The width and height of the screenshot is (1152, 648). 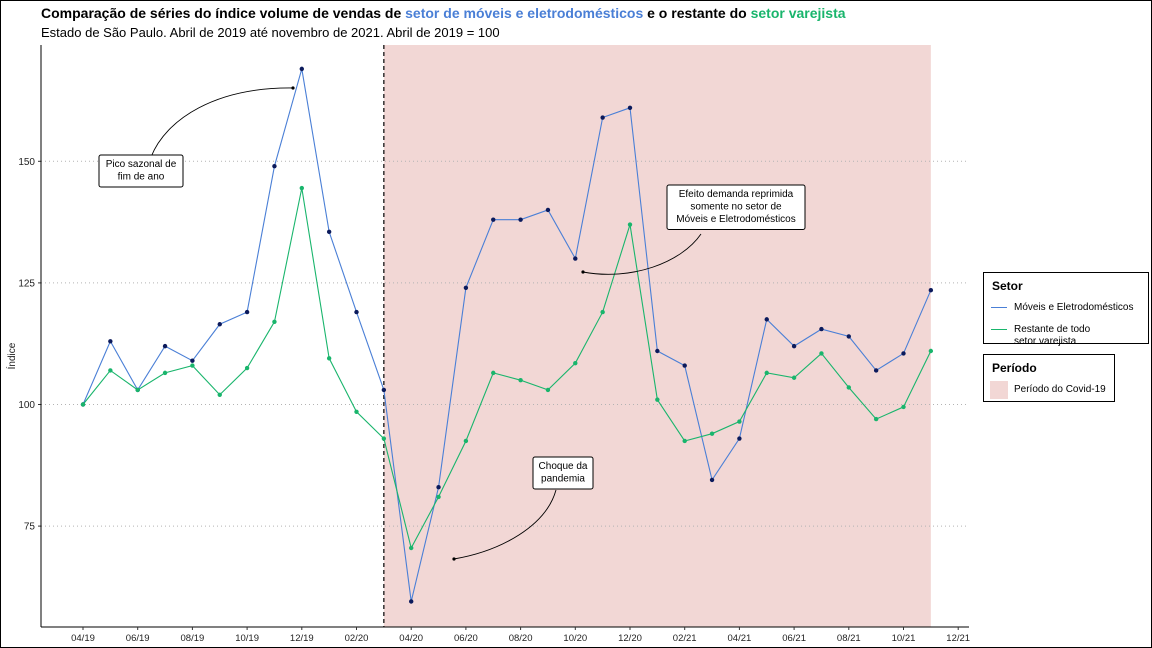 What do you see at coordinates (904, 638) in the screenshot?
I see `x-tick-label: 10/21` at bounding box center [904, 638].